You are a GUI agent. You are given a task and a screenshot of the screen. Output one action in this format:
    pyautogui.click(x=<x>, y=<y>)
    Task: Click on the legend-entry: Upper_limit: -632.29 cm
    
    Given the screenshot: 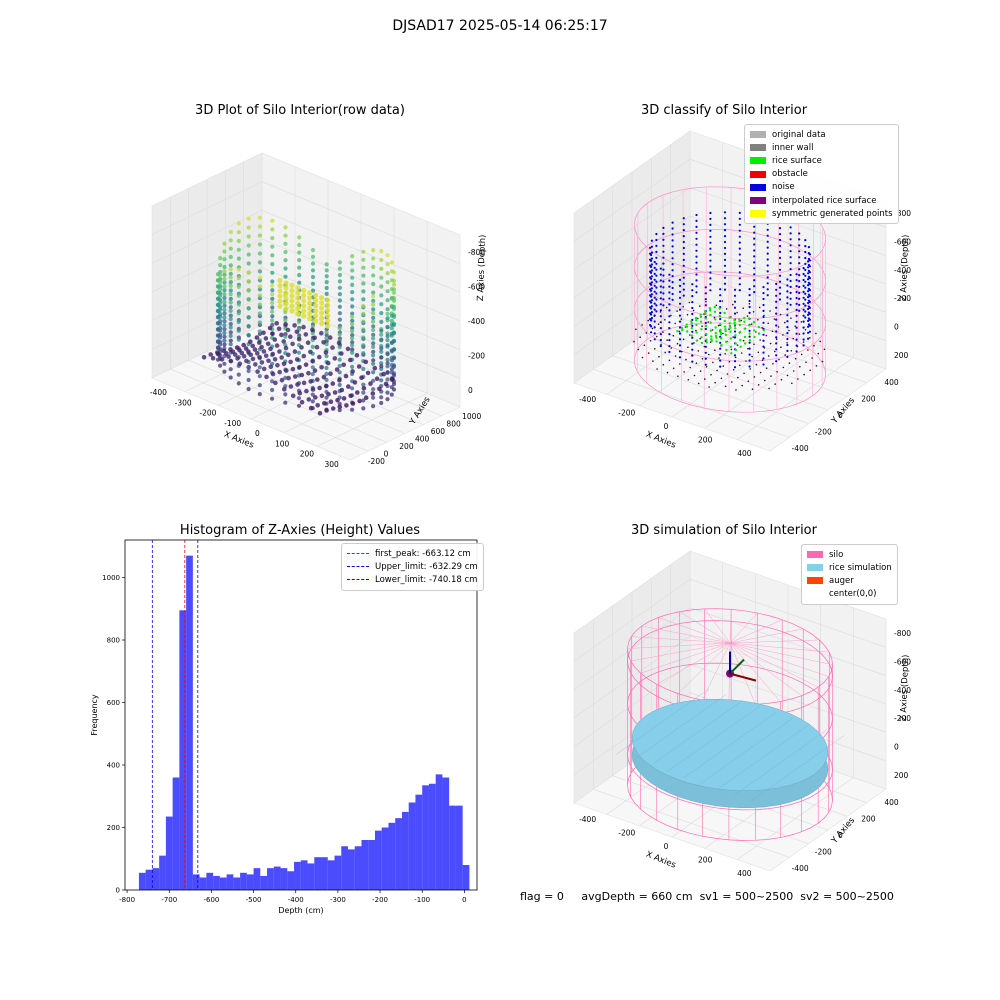 What is the action you would take?
    pyautogui.click(x=412, y=566)
    